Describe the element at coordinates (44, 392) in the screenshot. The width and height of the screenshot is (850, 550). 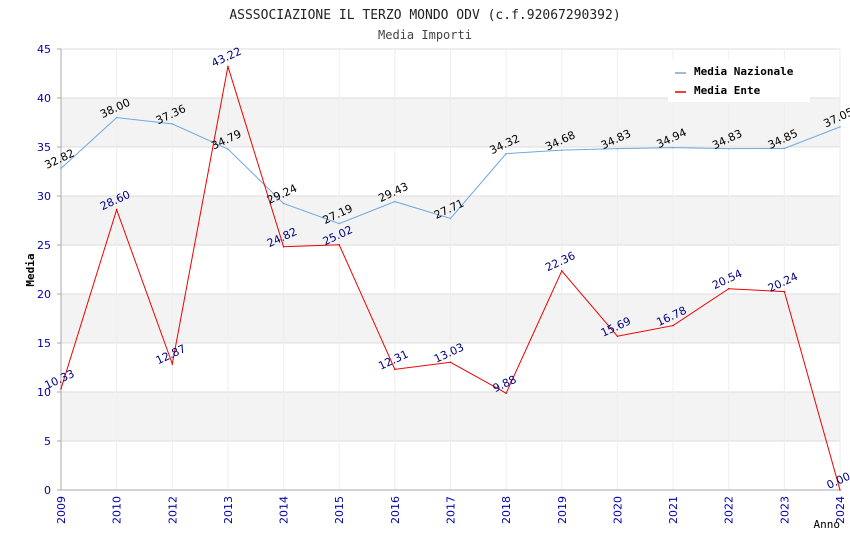
I see `y-tick-label: 10` at that location.